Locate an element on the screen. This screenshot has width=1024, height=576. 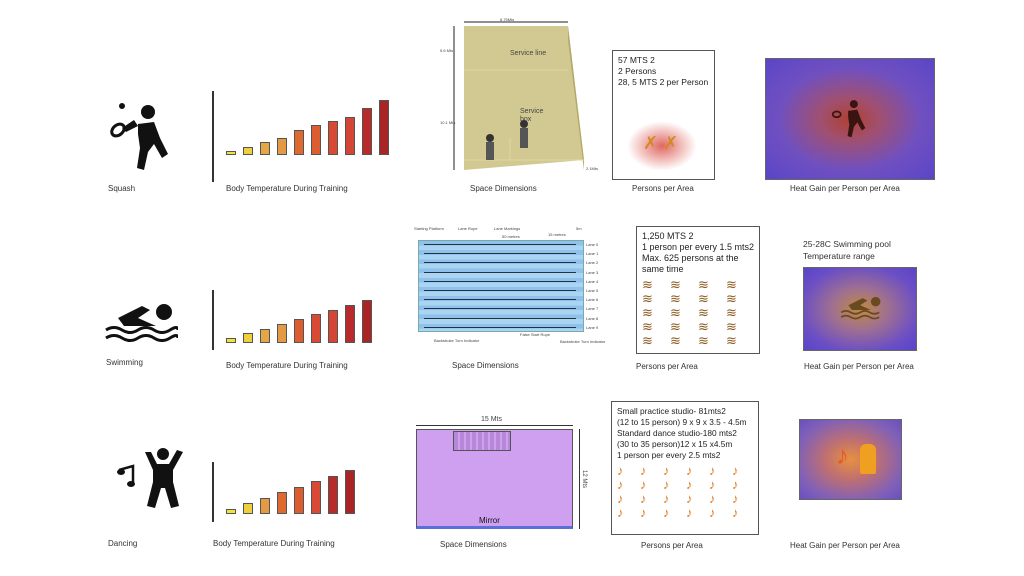
backstroke-right-label: Backstroke Turn Indicator is located at coordinates (583, 341).